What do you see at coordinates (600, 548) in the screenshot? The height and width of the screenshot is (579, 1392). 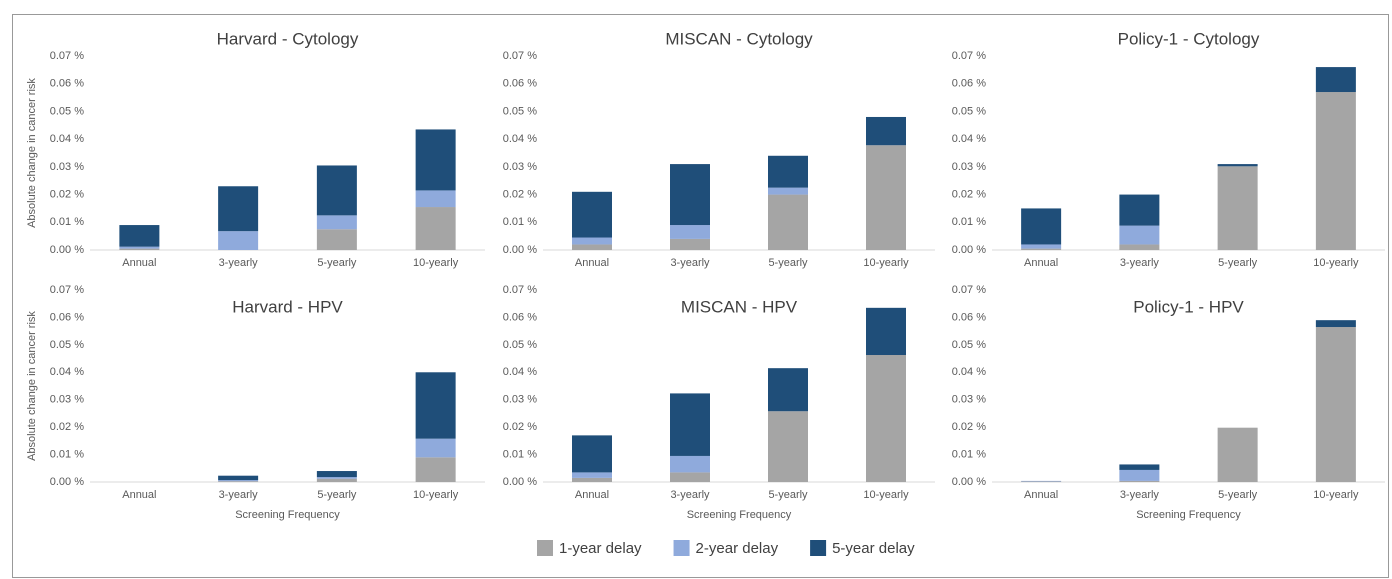 I see `legend-label: 1-year delay` at bounding box center [600, 548].